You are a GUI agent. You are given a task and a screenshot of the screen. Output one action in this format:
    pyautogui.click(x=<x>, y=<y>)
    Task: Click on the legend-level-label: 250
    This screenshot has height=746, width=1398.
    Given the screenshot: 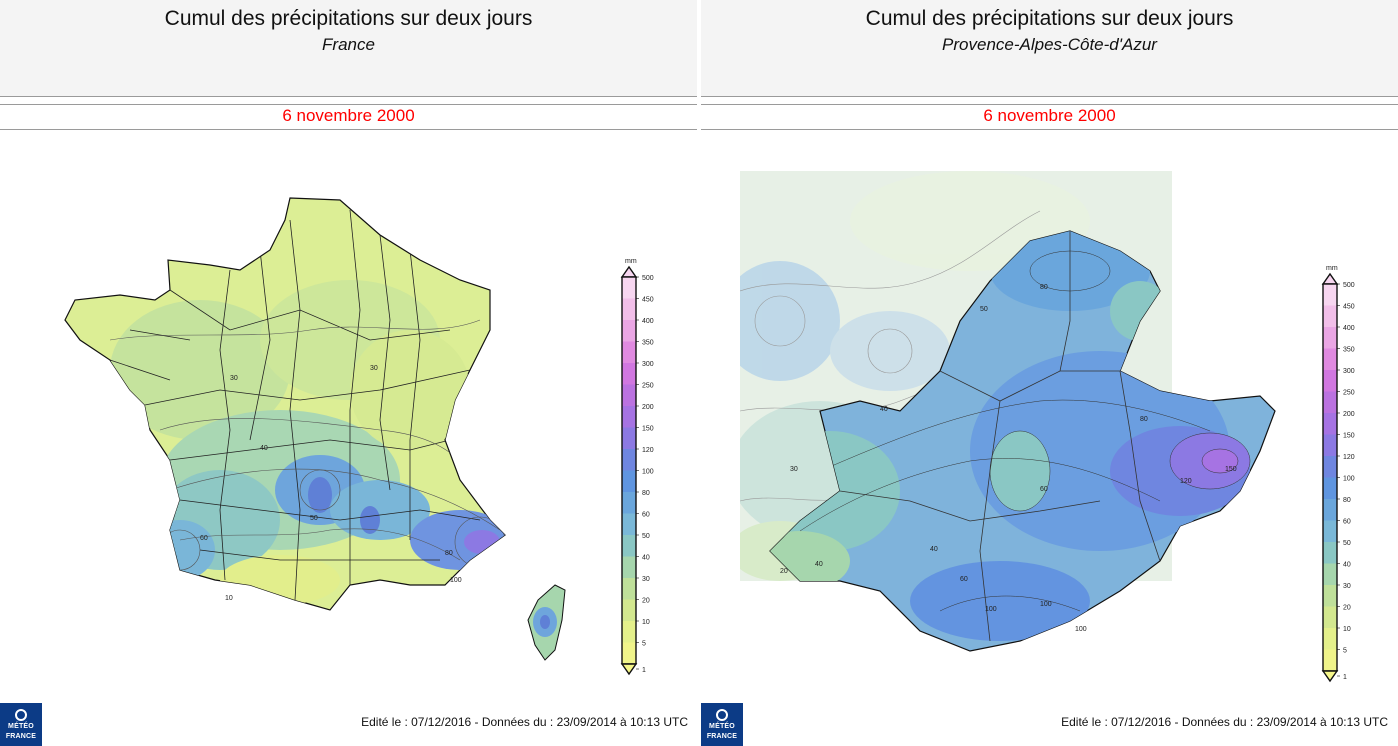 What is the action you would take?
    pyautogui.click(x=648, y=386)
    